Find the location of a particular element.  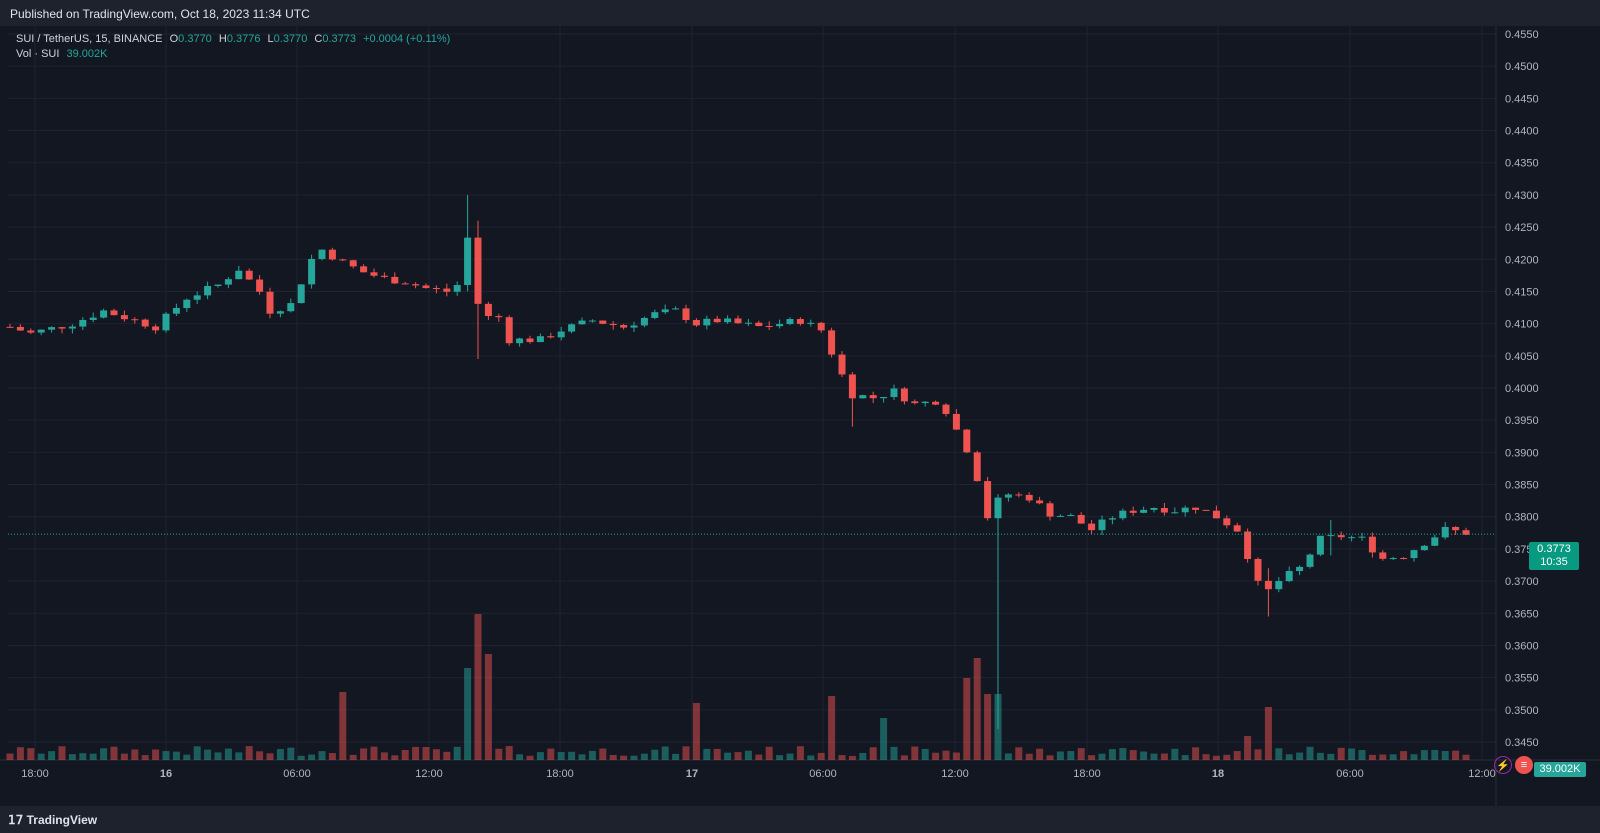

close-label: C is located at coordinates (318, 39).